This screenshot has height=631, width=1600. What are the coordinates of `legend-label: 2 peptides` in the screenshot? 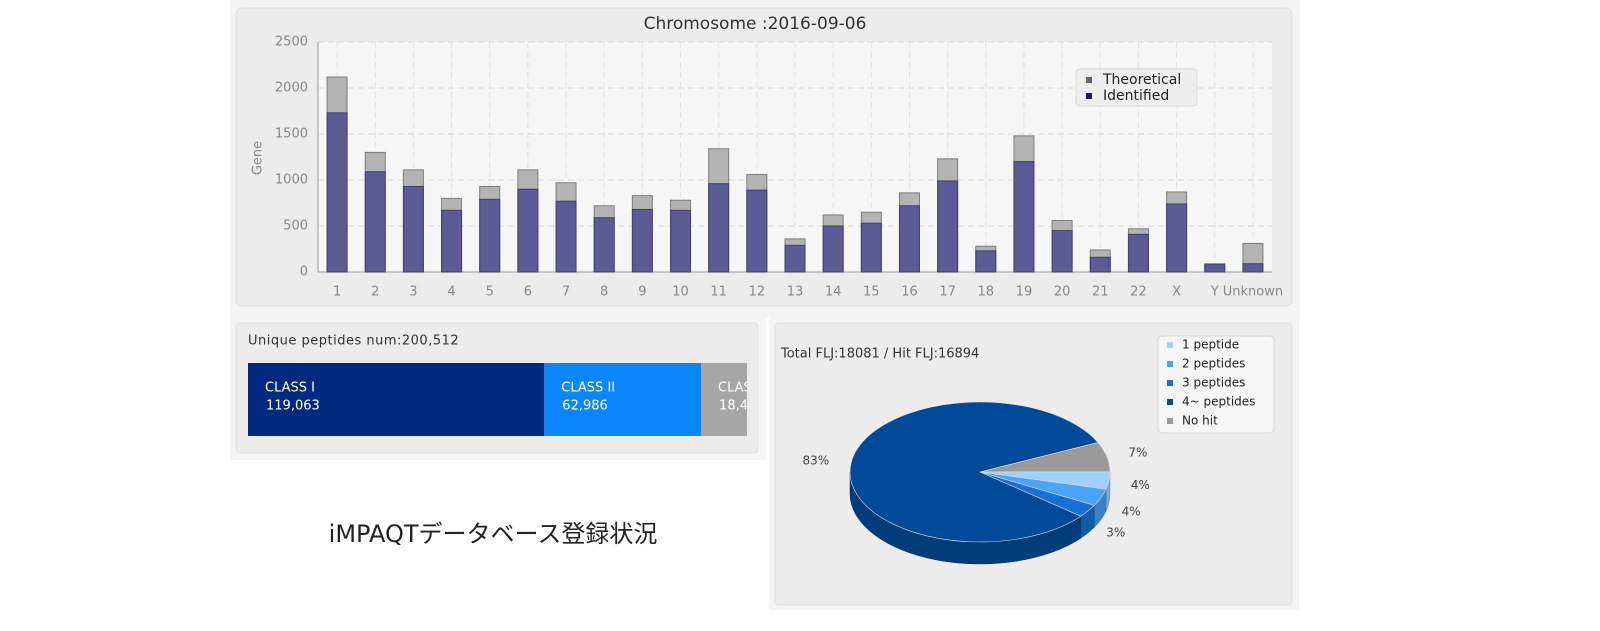 It's located at (1213, 364).